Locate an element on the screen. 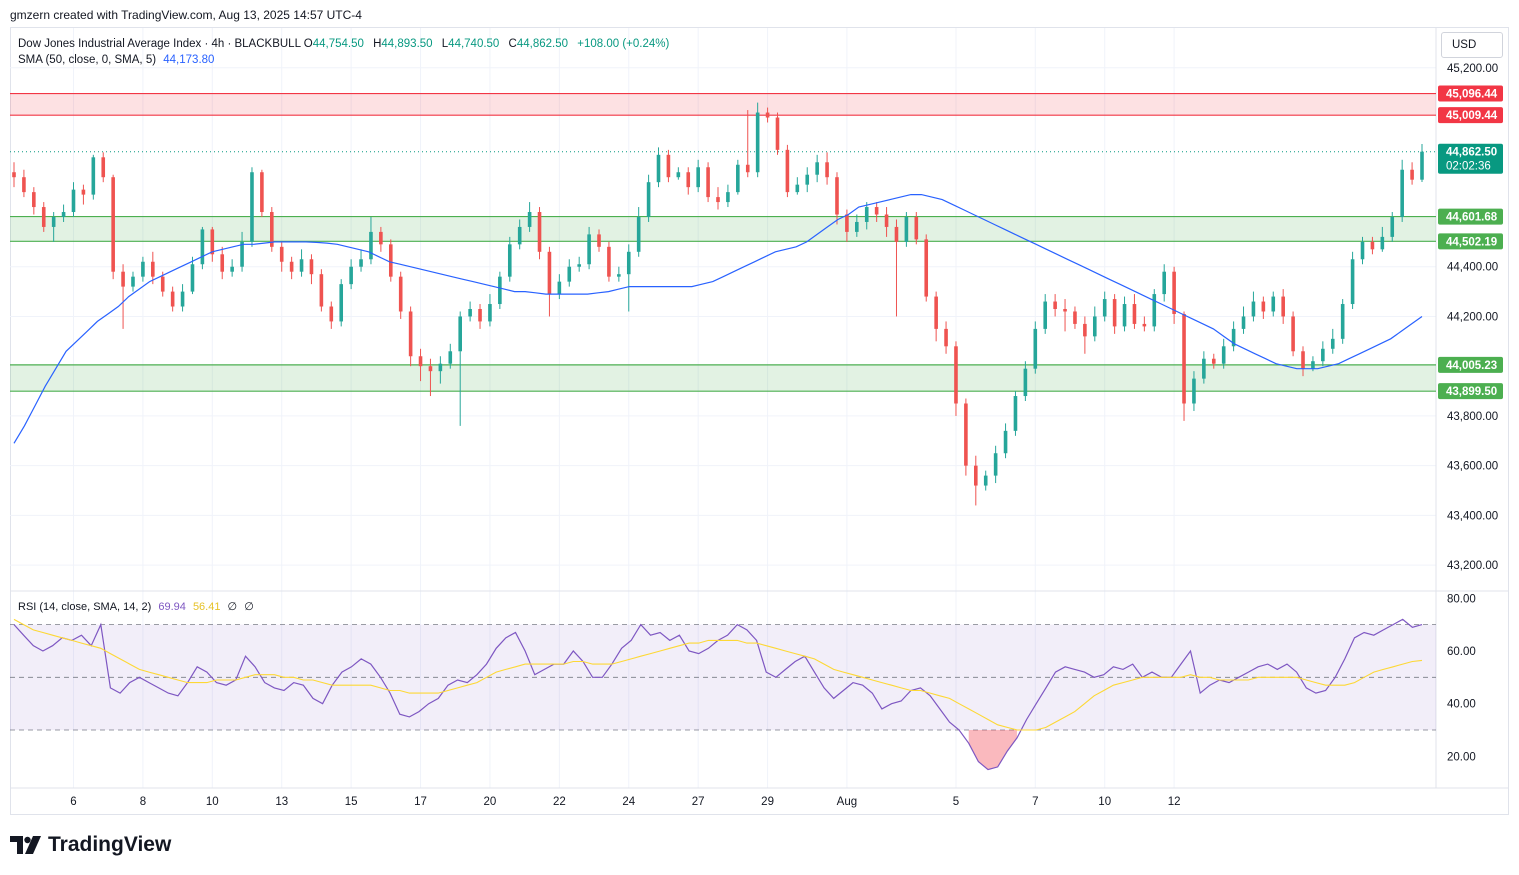  resistance-zone is located at coordinates (723, 104).